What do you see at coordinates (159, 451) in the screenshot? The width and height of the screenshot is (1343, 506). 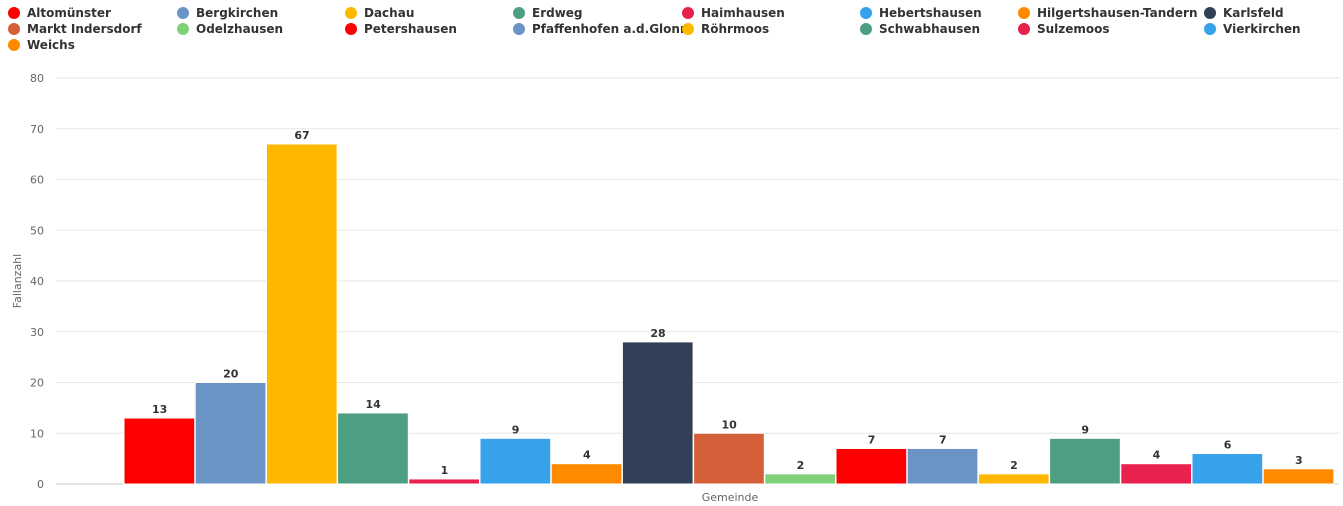 I see `bar-altom-nster` at bounding box center [159, 451].